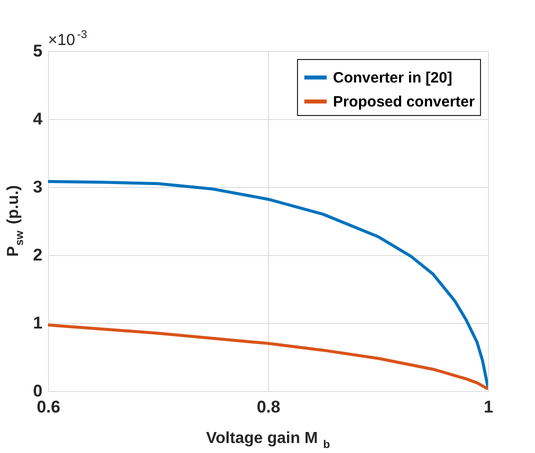  What do you see at coordinates (37, 323) in the screenshot?
I see `y-tick-label: 1` at bounding box center [37, 323].